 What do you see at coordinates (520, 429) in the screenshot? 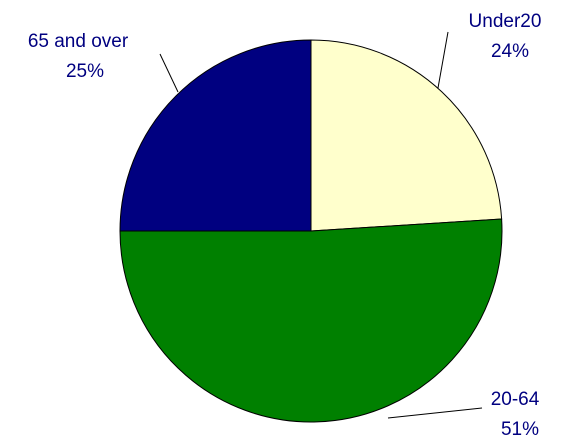
I see `slice-value-label: 51%` at bounding box center [520, 429].